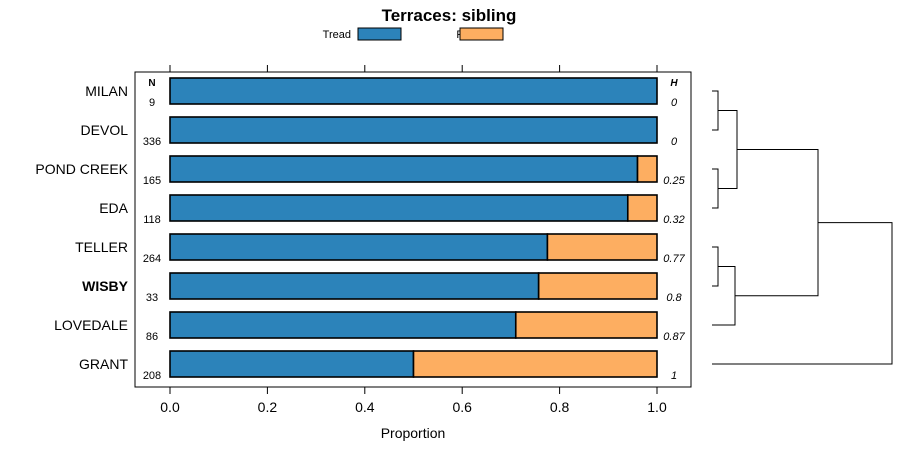 The height and width of the screenshot is (460, 900). Describe the element at coordinates (413, 433) in the screenshot. I see `x-axis-label: Proportion` at that location.